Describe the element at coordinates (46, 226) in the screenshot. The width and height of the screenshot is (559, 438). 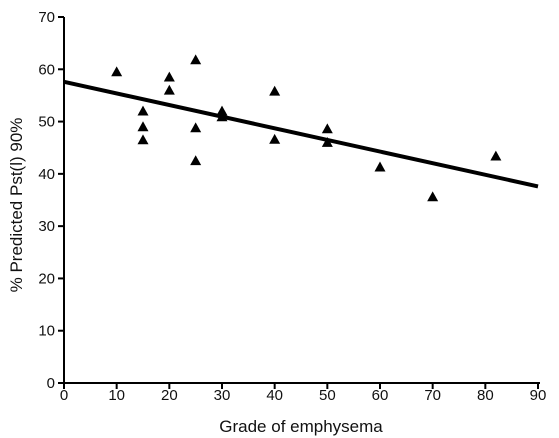
I see `y-tick-label: 30` at that location.